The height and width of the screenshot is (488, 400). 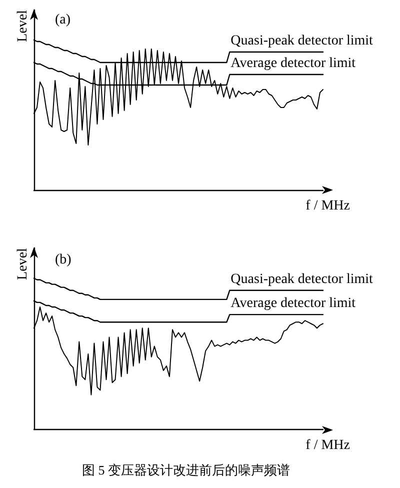 I want to click on caption: 图 5 变压器设计改进前后的噪声频谱, so click(x=186, y=470).